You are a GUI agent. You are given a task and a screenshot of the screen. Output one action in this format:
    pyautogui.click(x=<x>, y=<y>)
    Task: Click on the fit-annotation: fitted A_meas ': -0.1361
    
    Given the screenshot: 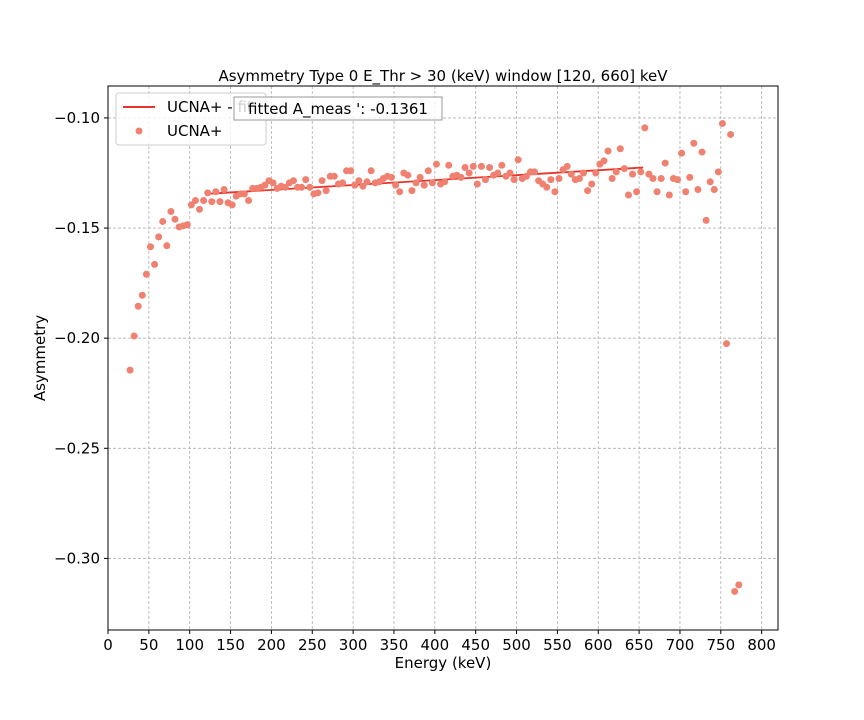 What is the action you would take?
    pyautogui.click(x=338, y=108)
    